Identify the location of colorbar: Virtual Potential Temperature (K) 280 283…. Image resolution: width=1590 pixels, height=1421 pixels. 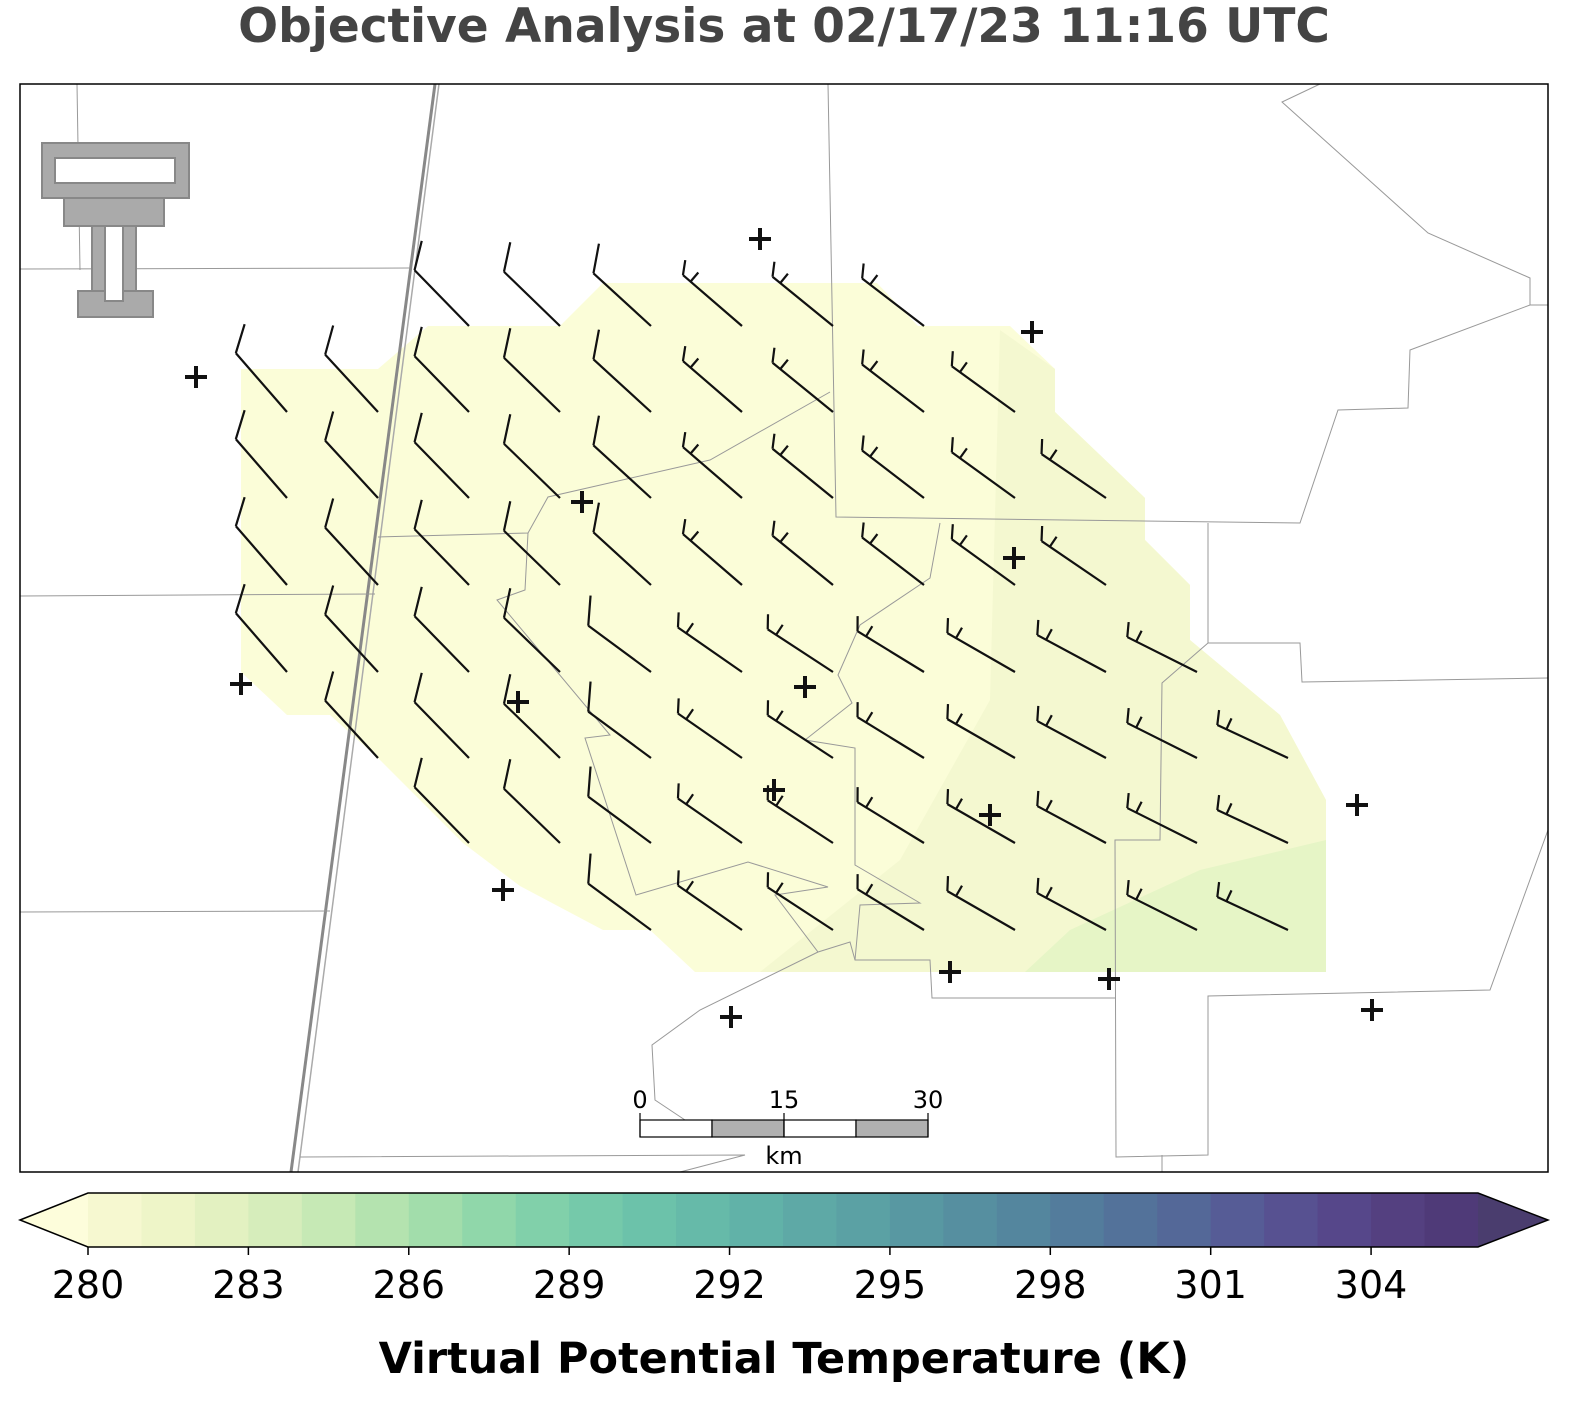
(784, 1288).